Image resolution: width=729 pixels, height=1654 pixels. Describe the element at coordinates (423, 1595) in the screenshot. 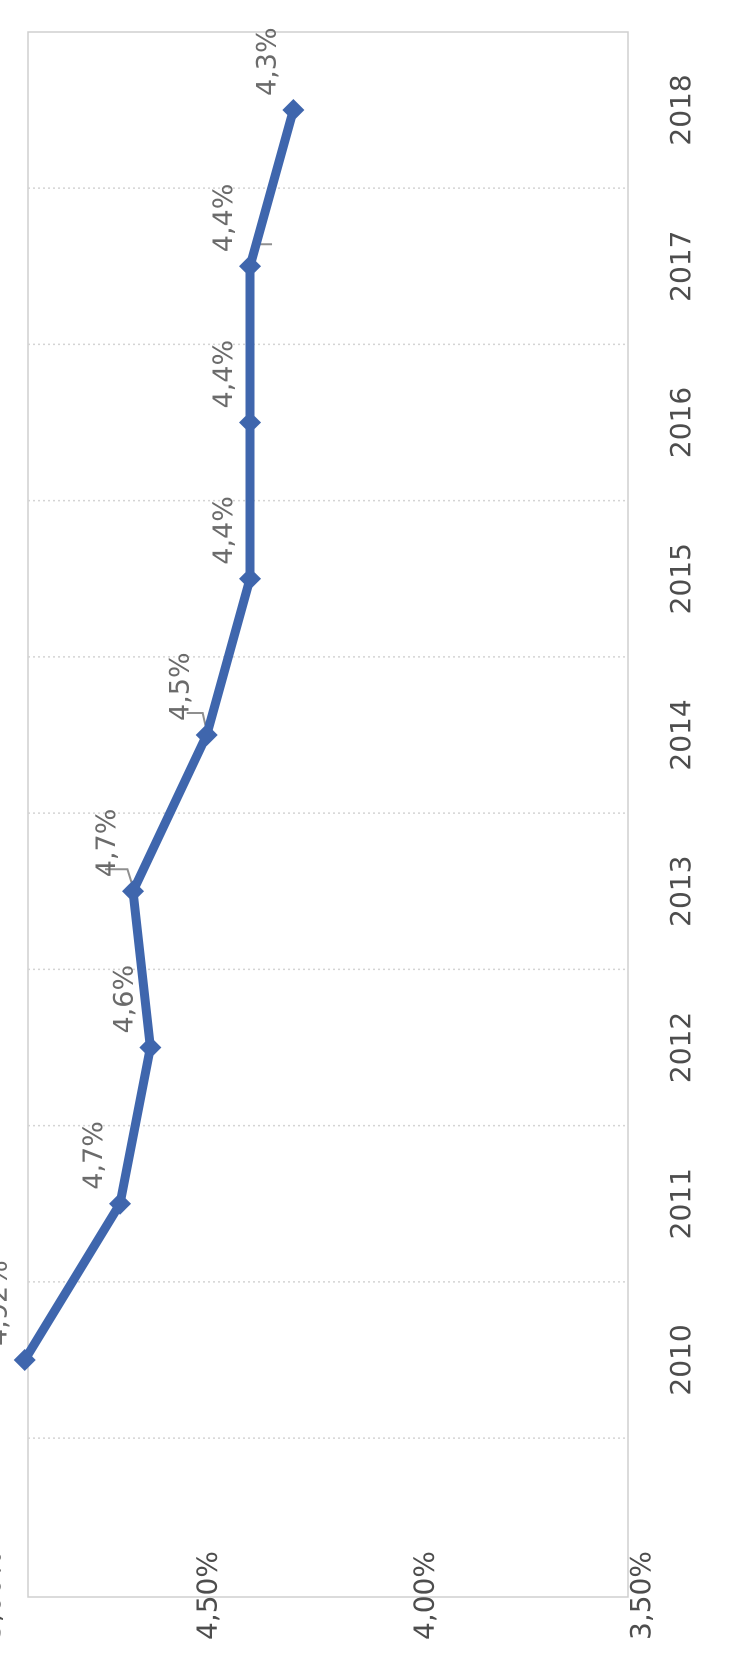

I see `y-tick-label: 4,00%` at that location.